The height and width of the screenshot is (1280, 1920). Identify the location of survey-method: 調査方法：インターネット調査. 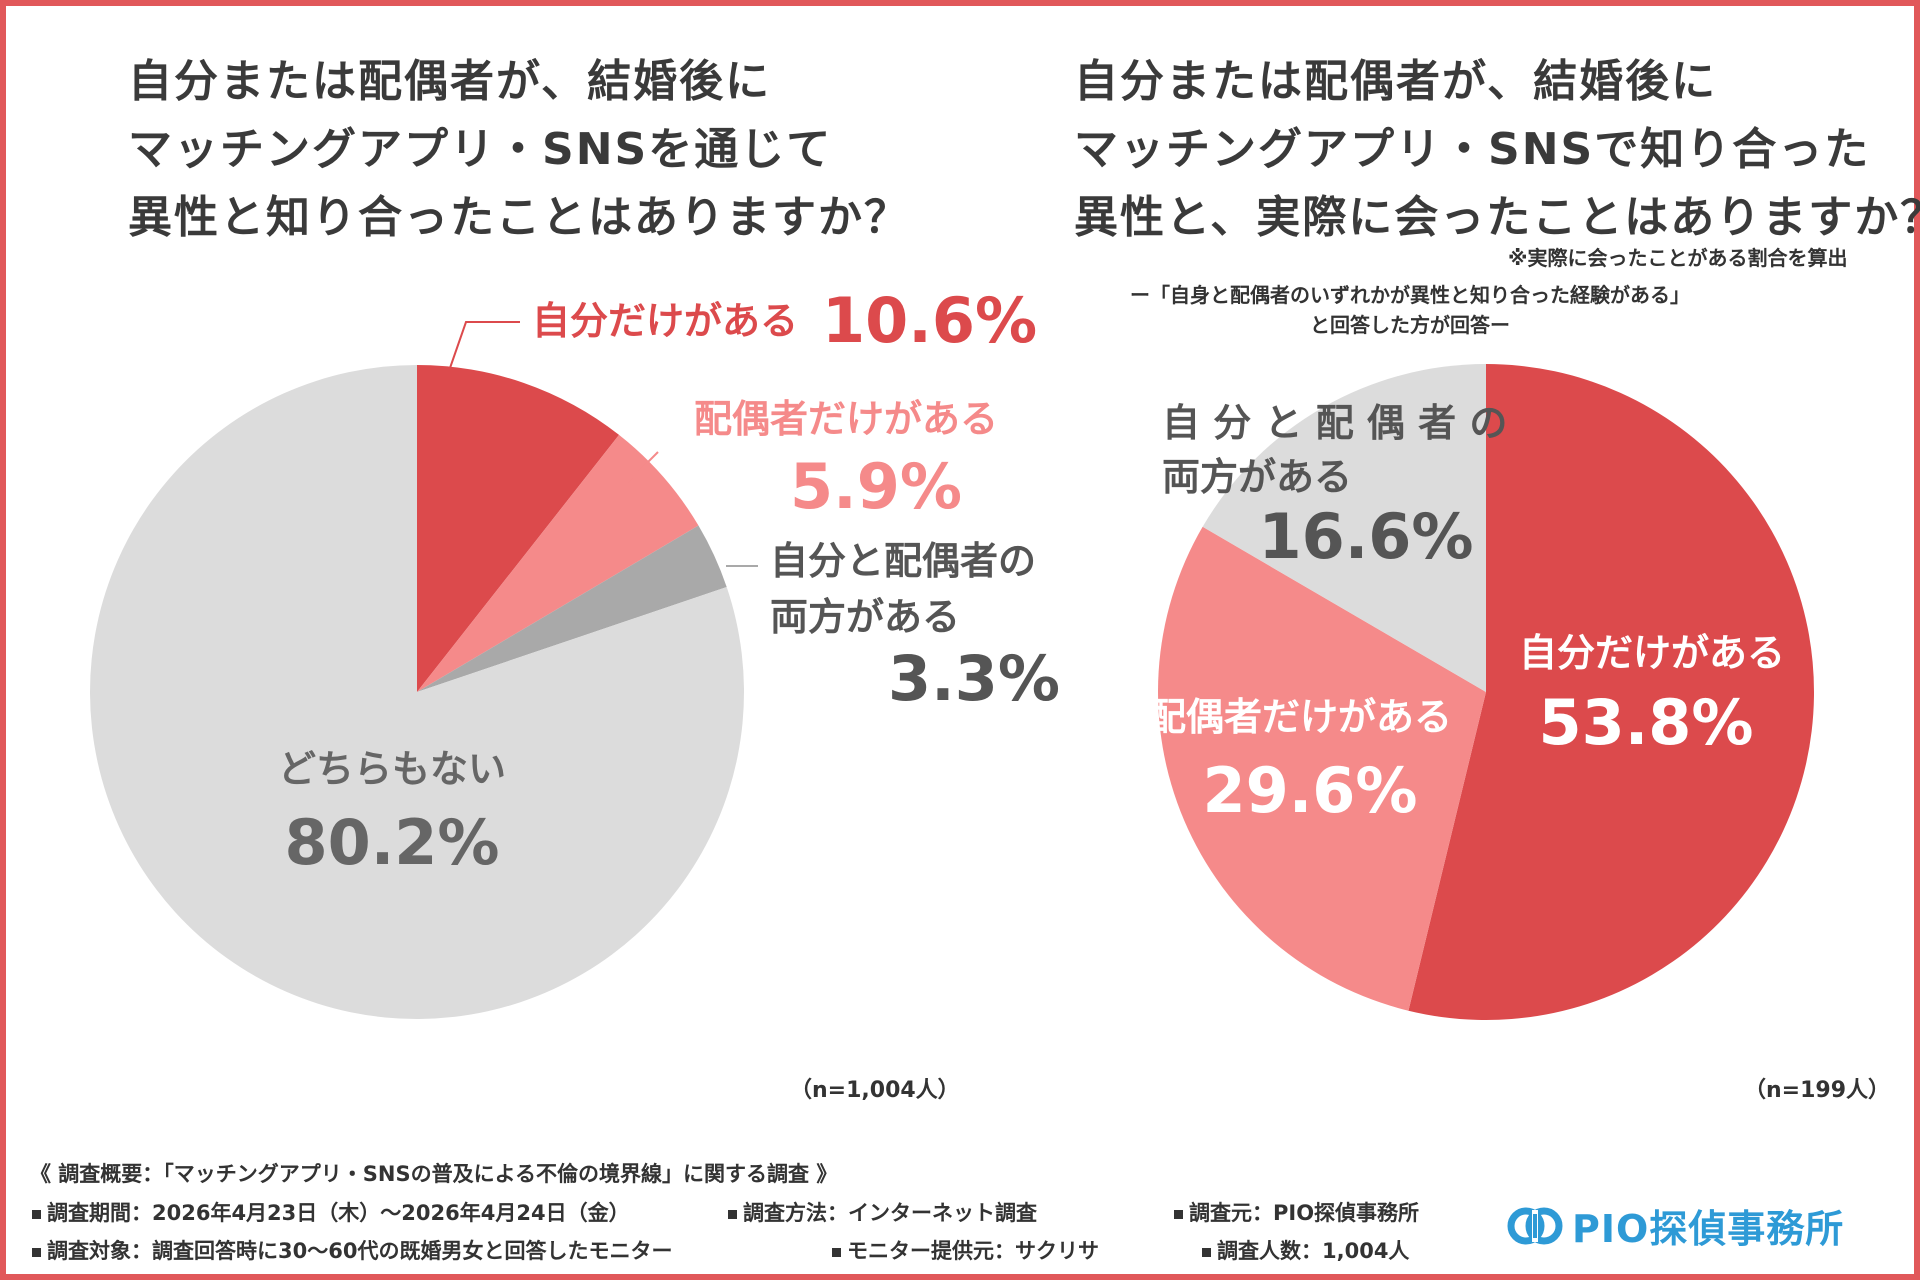
(882, 1212).